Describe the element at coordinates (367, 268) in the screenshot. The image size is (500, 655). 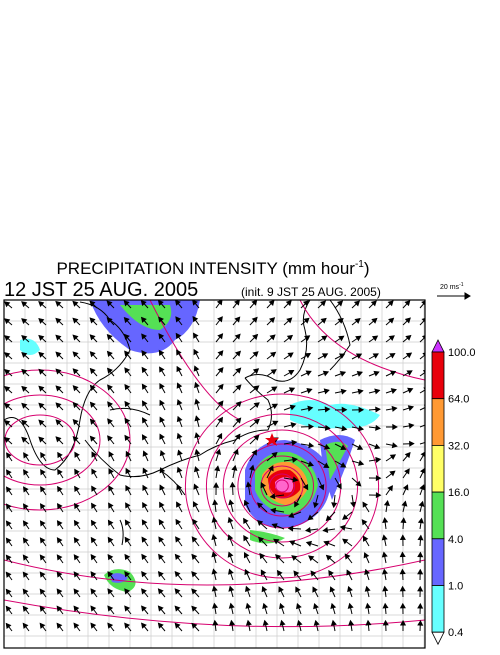
I see `title-close: )` at that location.